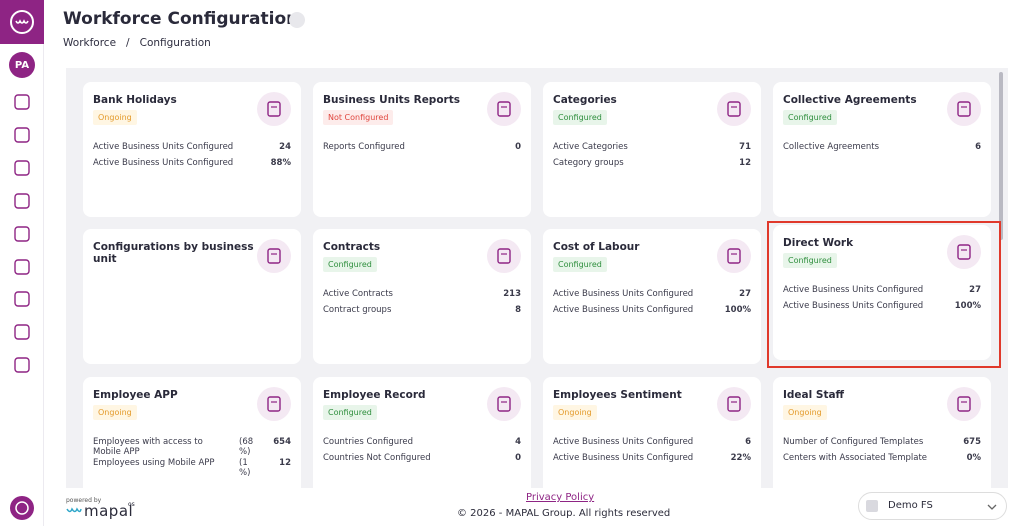 This screenshot has height=526, width=1024. What do you see at coordinates (297, 20) in the screenshot?
I see `expand-button` at bounding box center [297, 20].